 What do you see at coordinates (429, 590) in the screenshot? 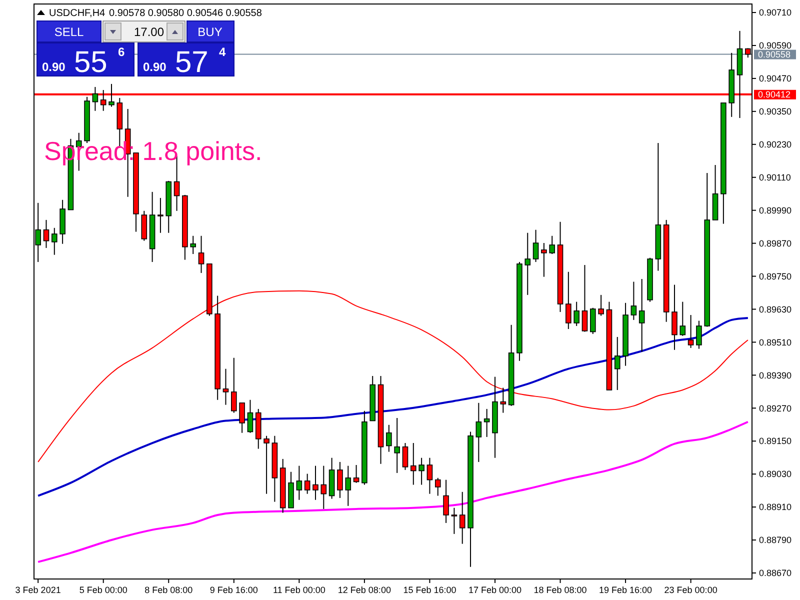
I see `x-tick-label: 15 Feb 16:00` at bounding box center [429, 590].